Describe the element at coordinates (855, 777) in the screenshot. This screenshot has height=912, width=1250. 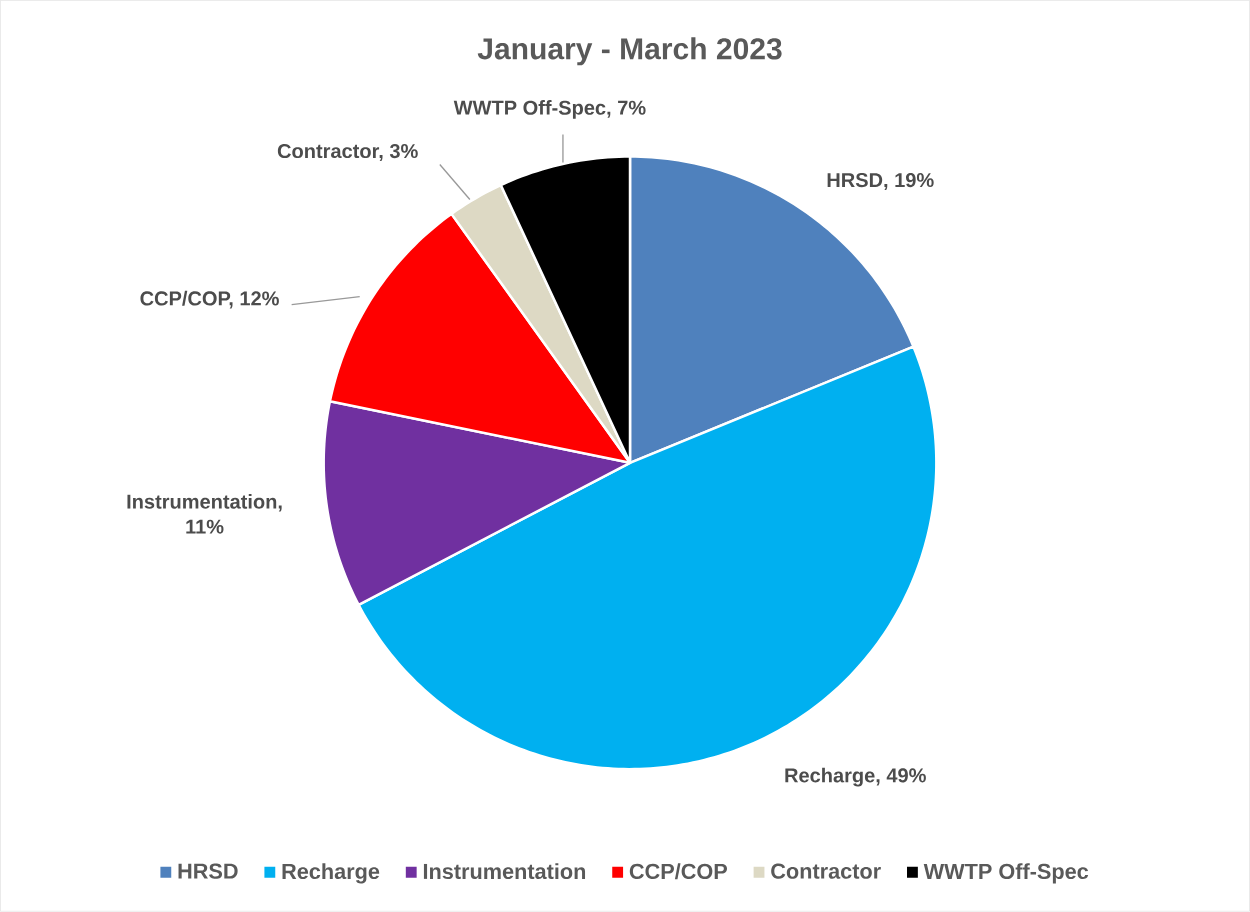
I see `data-label: Recharge, 49%` at that location.